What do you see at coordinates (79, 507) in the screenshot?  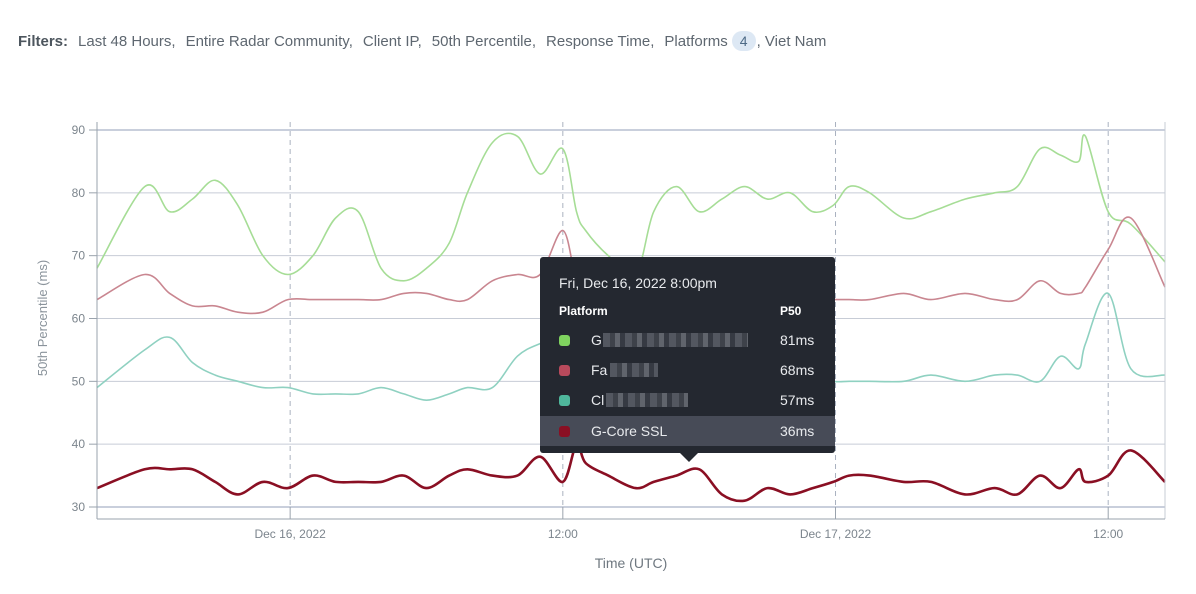 I see `y-tick-label: 30` at bounding box center [79, 507].